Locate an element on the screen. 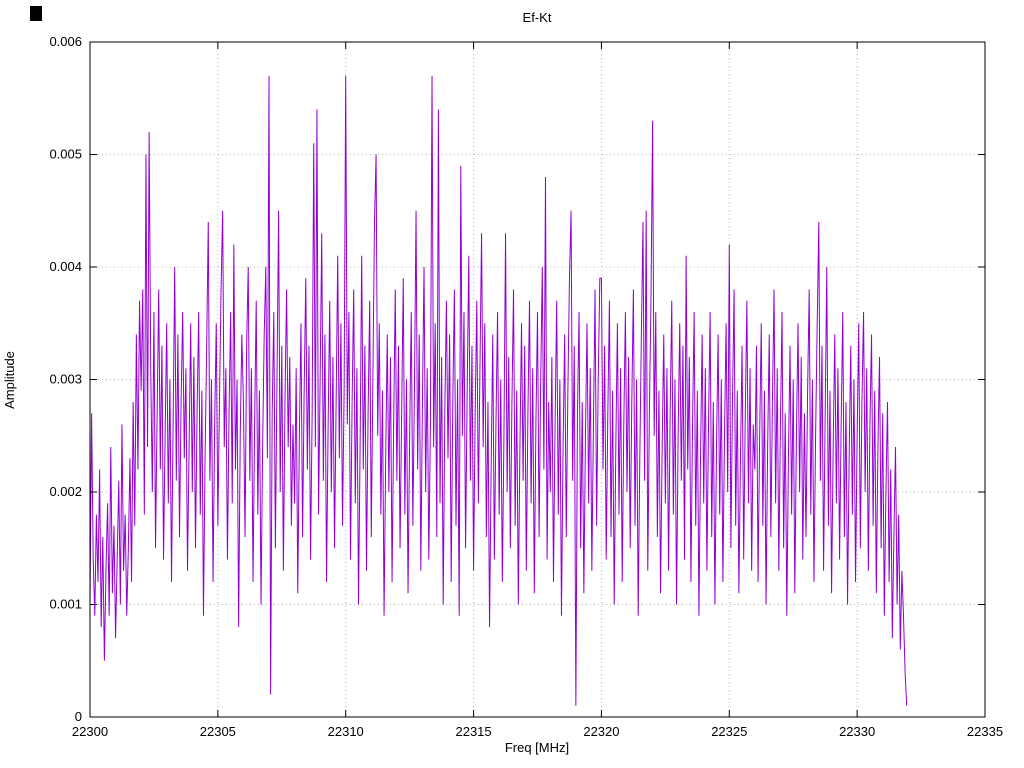 The height and width of the screenshot is (768, 1024). y-tick-label: 0.001 is located at coordinates (65, 604).